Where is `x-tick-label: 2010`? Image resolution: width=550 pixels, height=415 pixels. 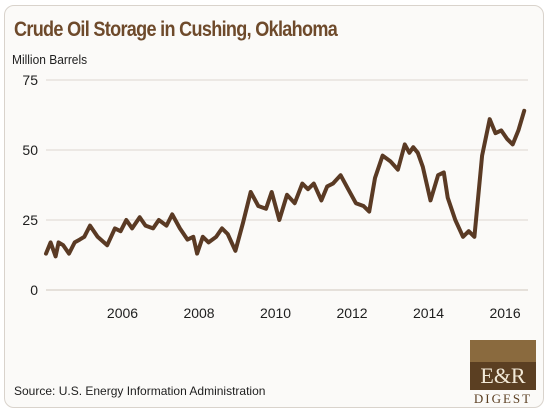
x-tick-label: 2010 is located at coordinates (275, 313).